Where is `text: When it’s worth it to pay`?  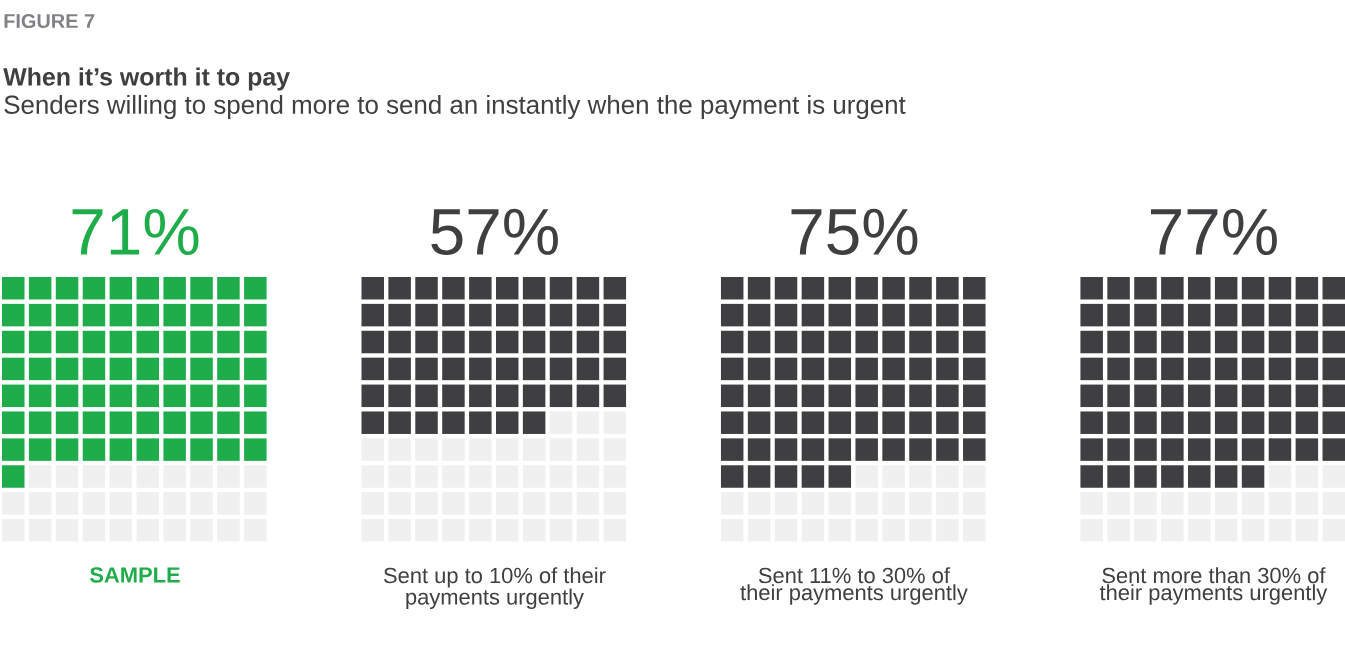
text: When it’s worth it to pay is located at coordinates (146, 79).